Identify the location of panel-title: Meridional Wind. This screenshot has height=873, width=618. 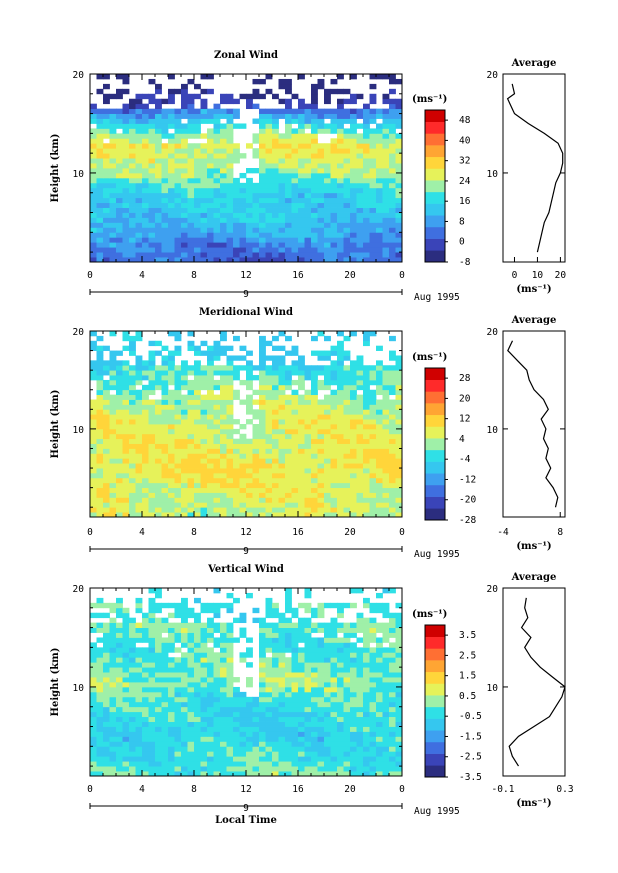
(246, 312).